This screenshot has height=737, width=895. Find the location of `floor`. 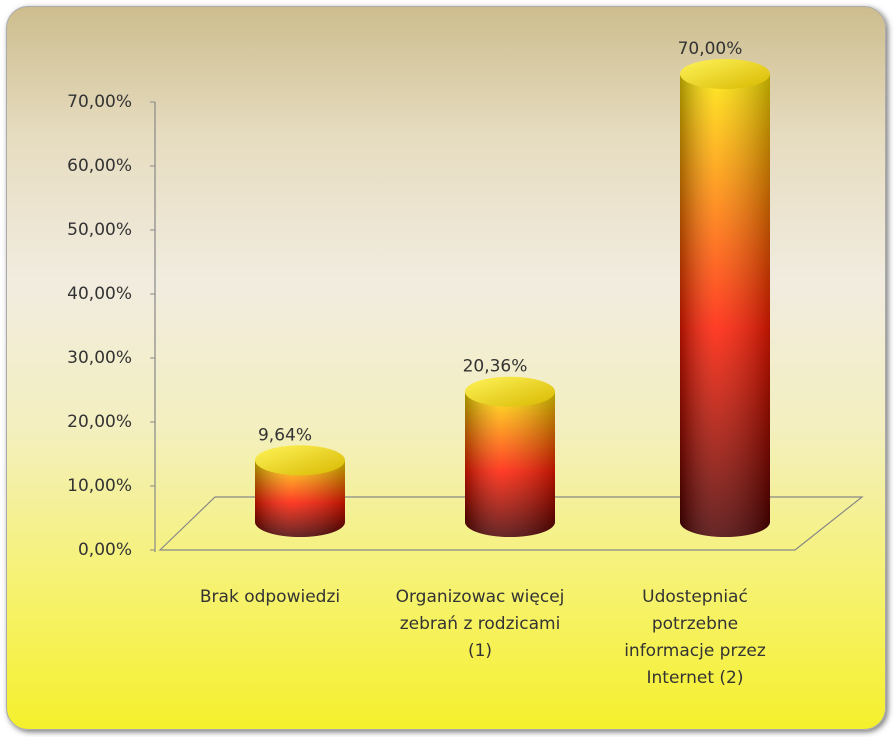

floor is located at coordinates (511, 523).